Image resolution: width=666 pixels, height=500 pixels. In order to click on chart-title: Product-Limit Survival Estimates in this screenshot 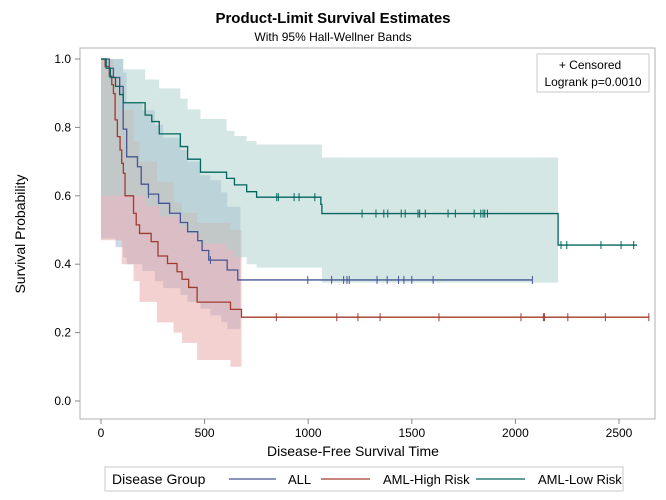, I will do `click(332, 18)`.